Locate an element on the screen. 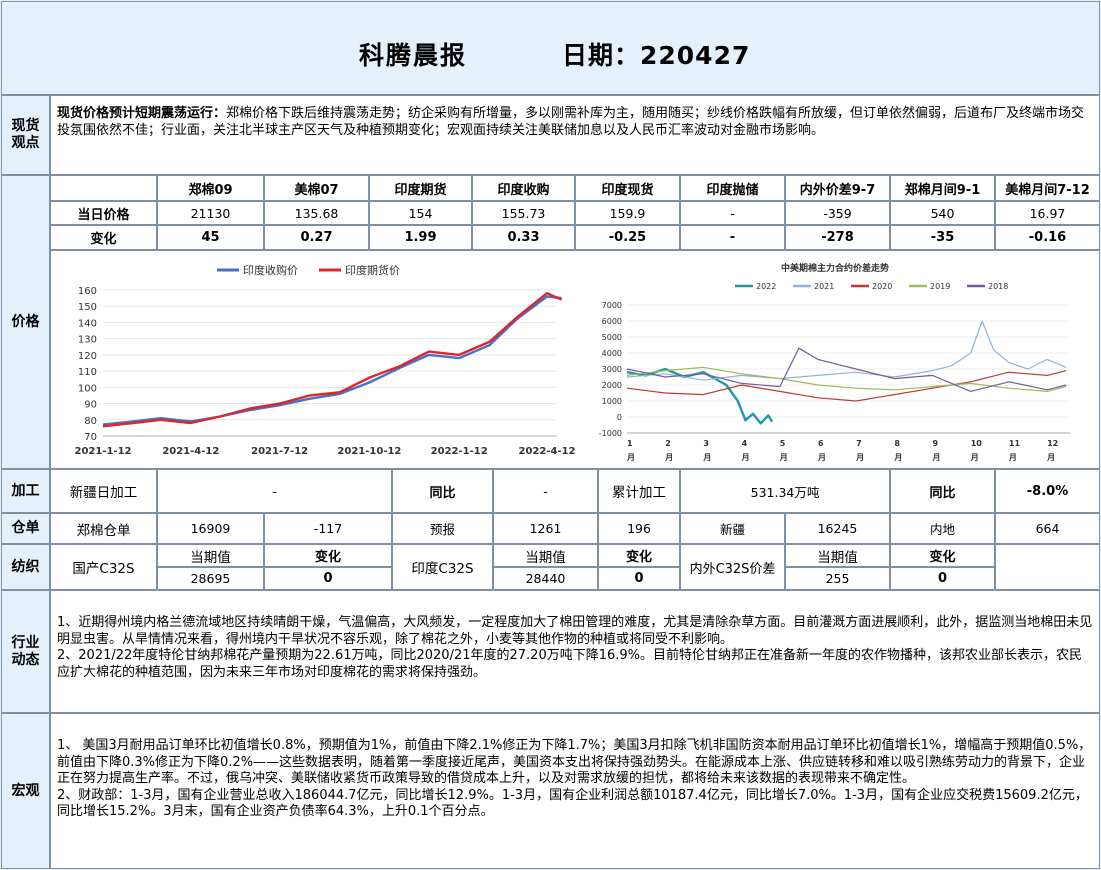  y-tick-label: 70 is located at coordinates (90, 437).